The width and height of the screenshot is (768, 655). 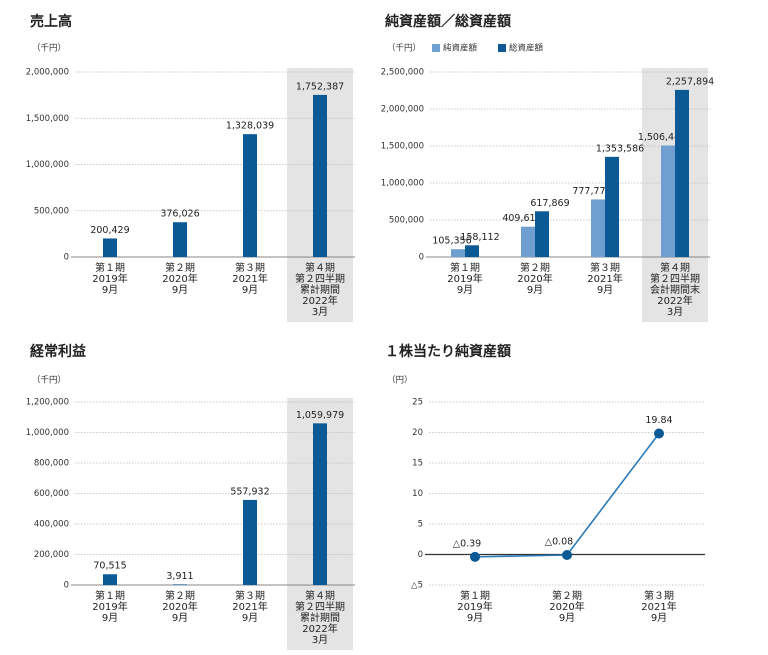 I want to click on data-label: 376,026, so click(x=179, y=214).